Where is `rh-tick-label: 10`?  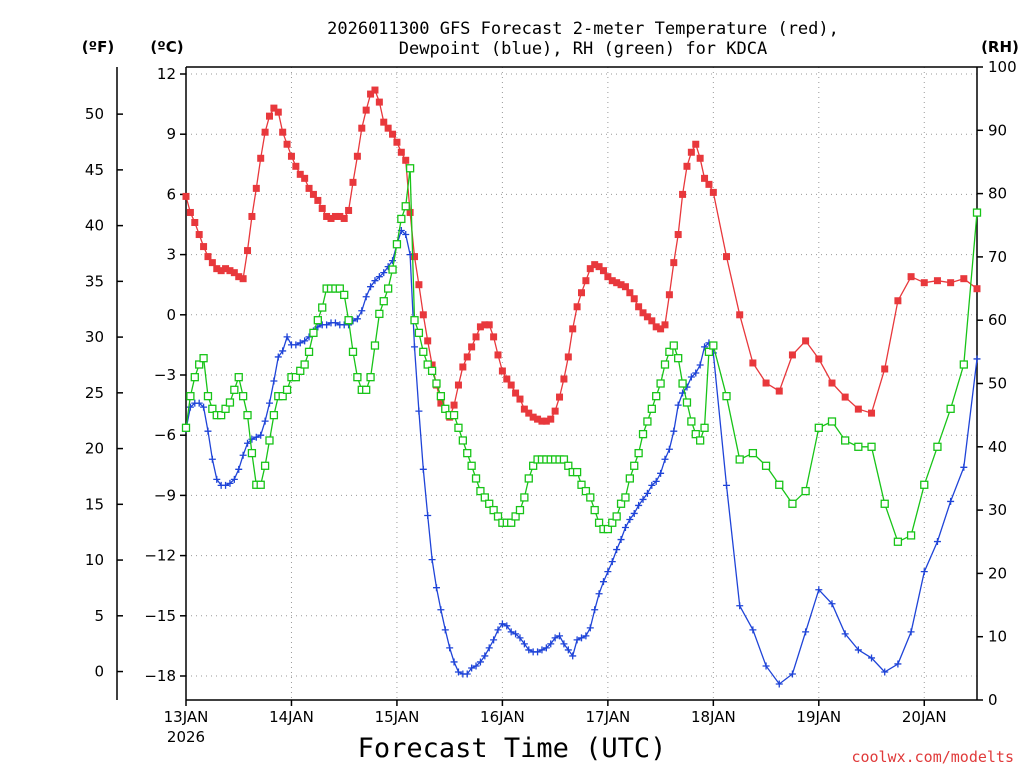 rh-tick-label: 10 is located at coordinates (997, 637).